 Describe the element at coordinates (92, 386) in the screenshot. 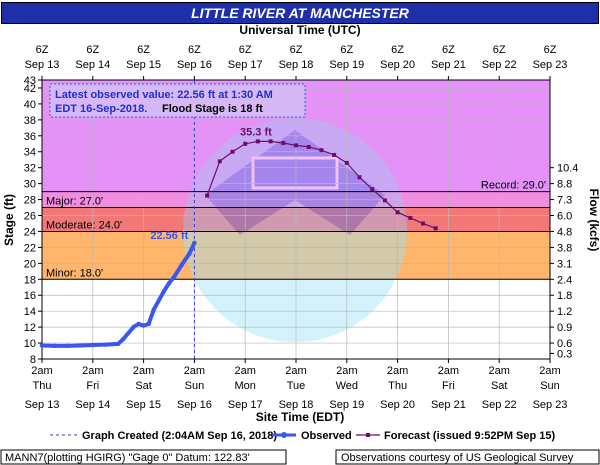

I see `bottom-tick-dow: Fri` at that location.